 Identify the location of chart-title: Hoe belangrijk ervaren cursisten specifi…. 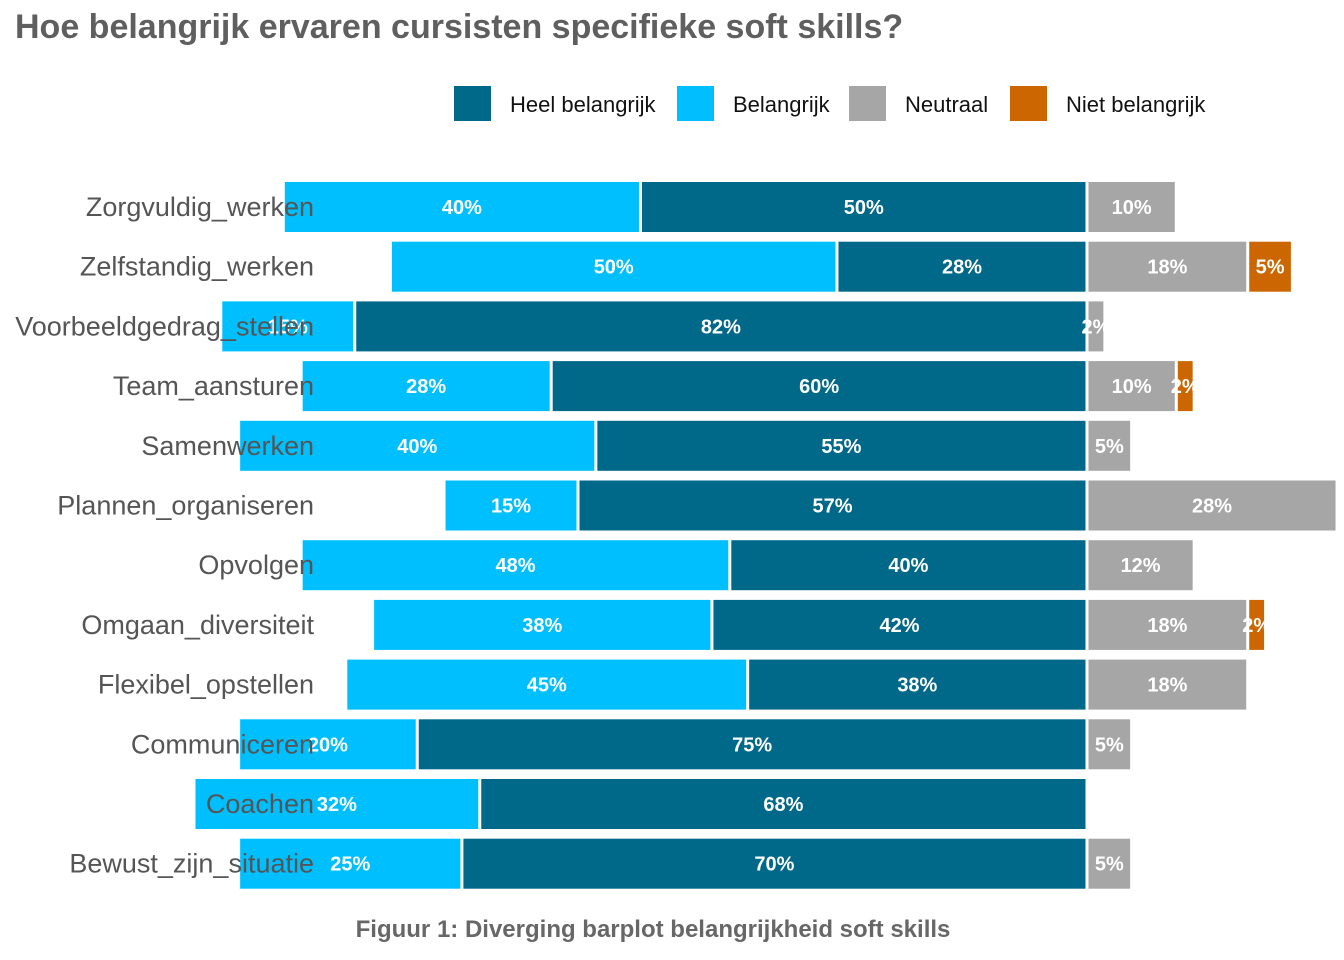
(459, 27).